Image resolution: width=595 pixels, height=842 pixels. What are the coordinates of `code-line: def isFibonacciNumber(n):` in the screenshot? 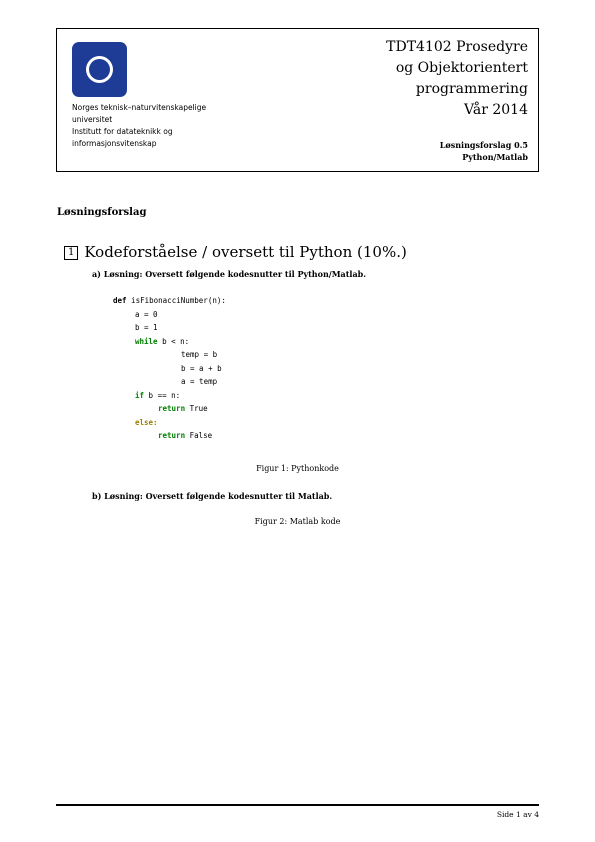 It's located at (169, 301).